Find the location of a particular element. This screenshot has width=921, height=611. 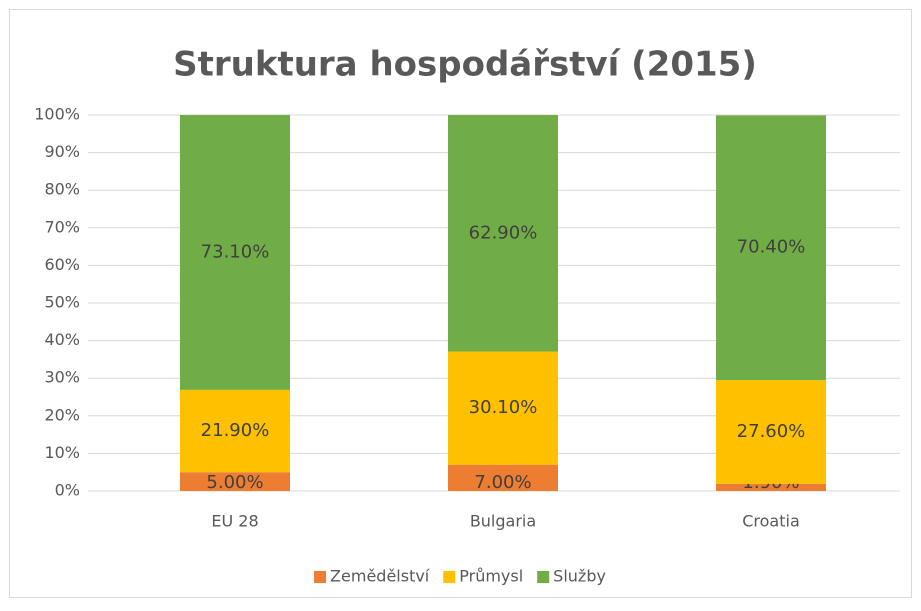

data-label: 62.90% is located at coordinates (503, 232).